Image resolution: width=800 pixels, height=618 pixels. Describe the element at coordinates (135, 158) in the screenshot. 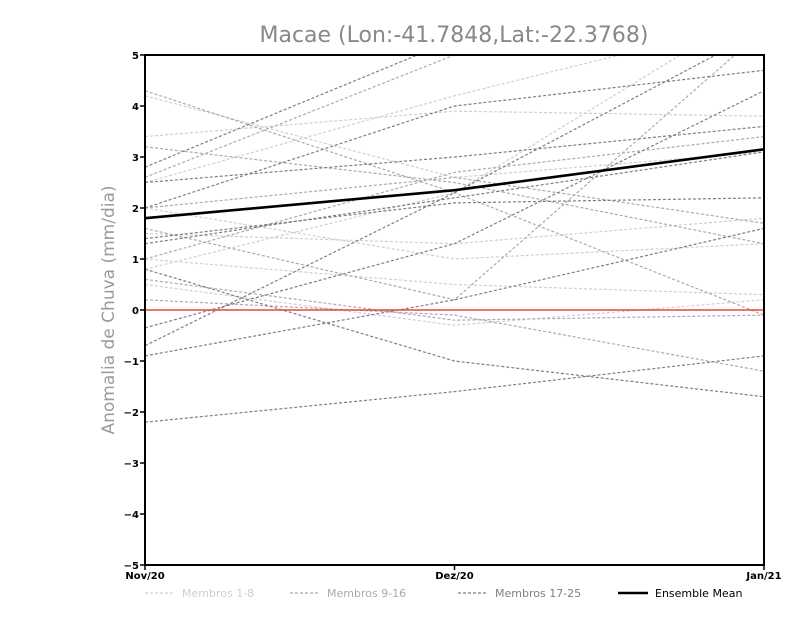

I see `y-tick-label: 3` at that location.